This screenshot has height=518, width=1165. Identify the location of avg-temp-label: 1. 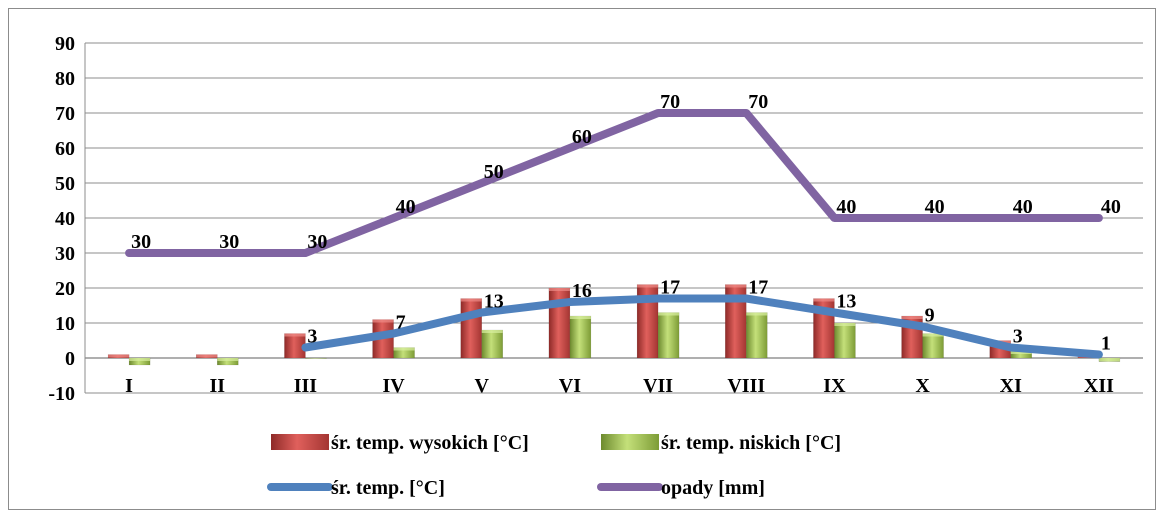
(1106, 344).